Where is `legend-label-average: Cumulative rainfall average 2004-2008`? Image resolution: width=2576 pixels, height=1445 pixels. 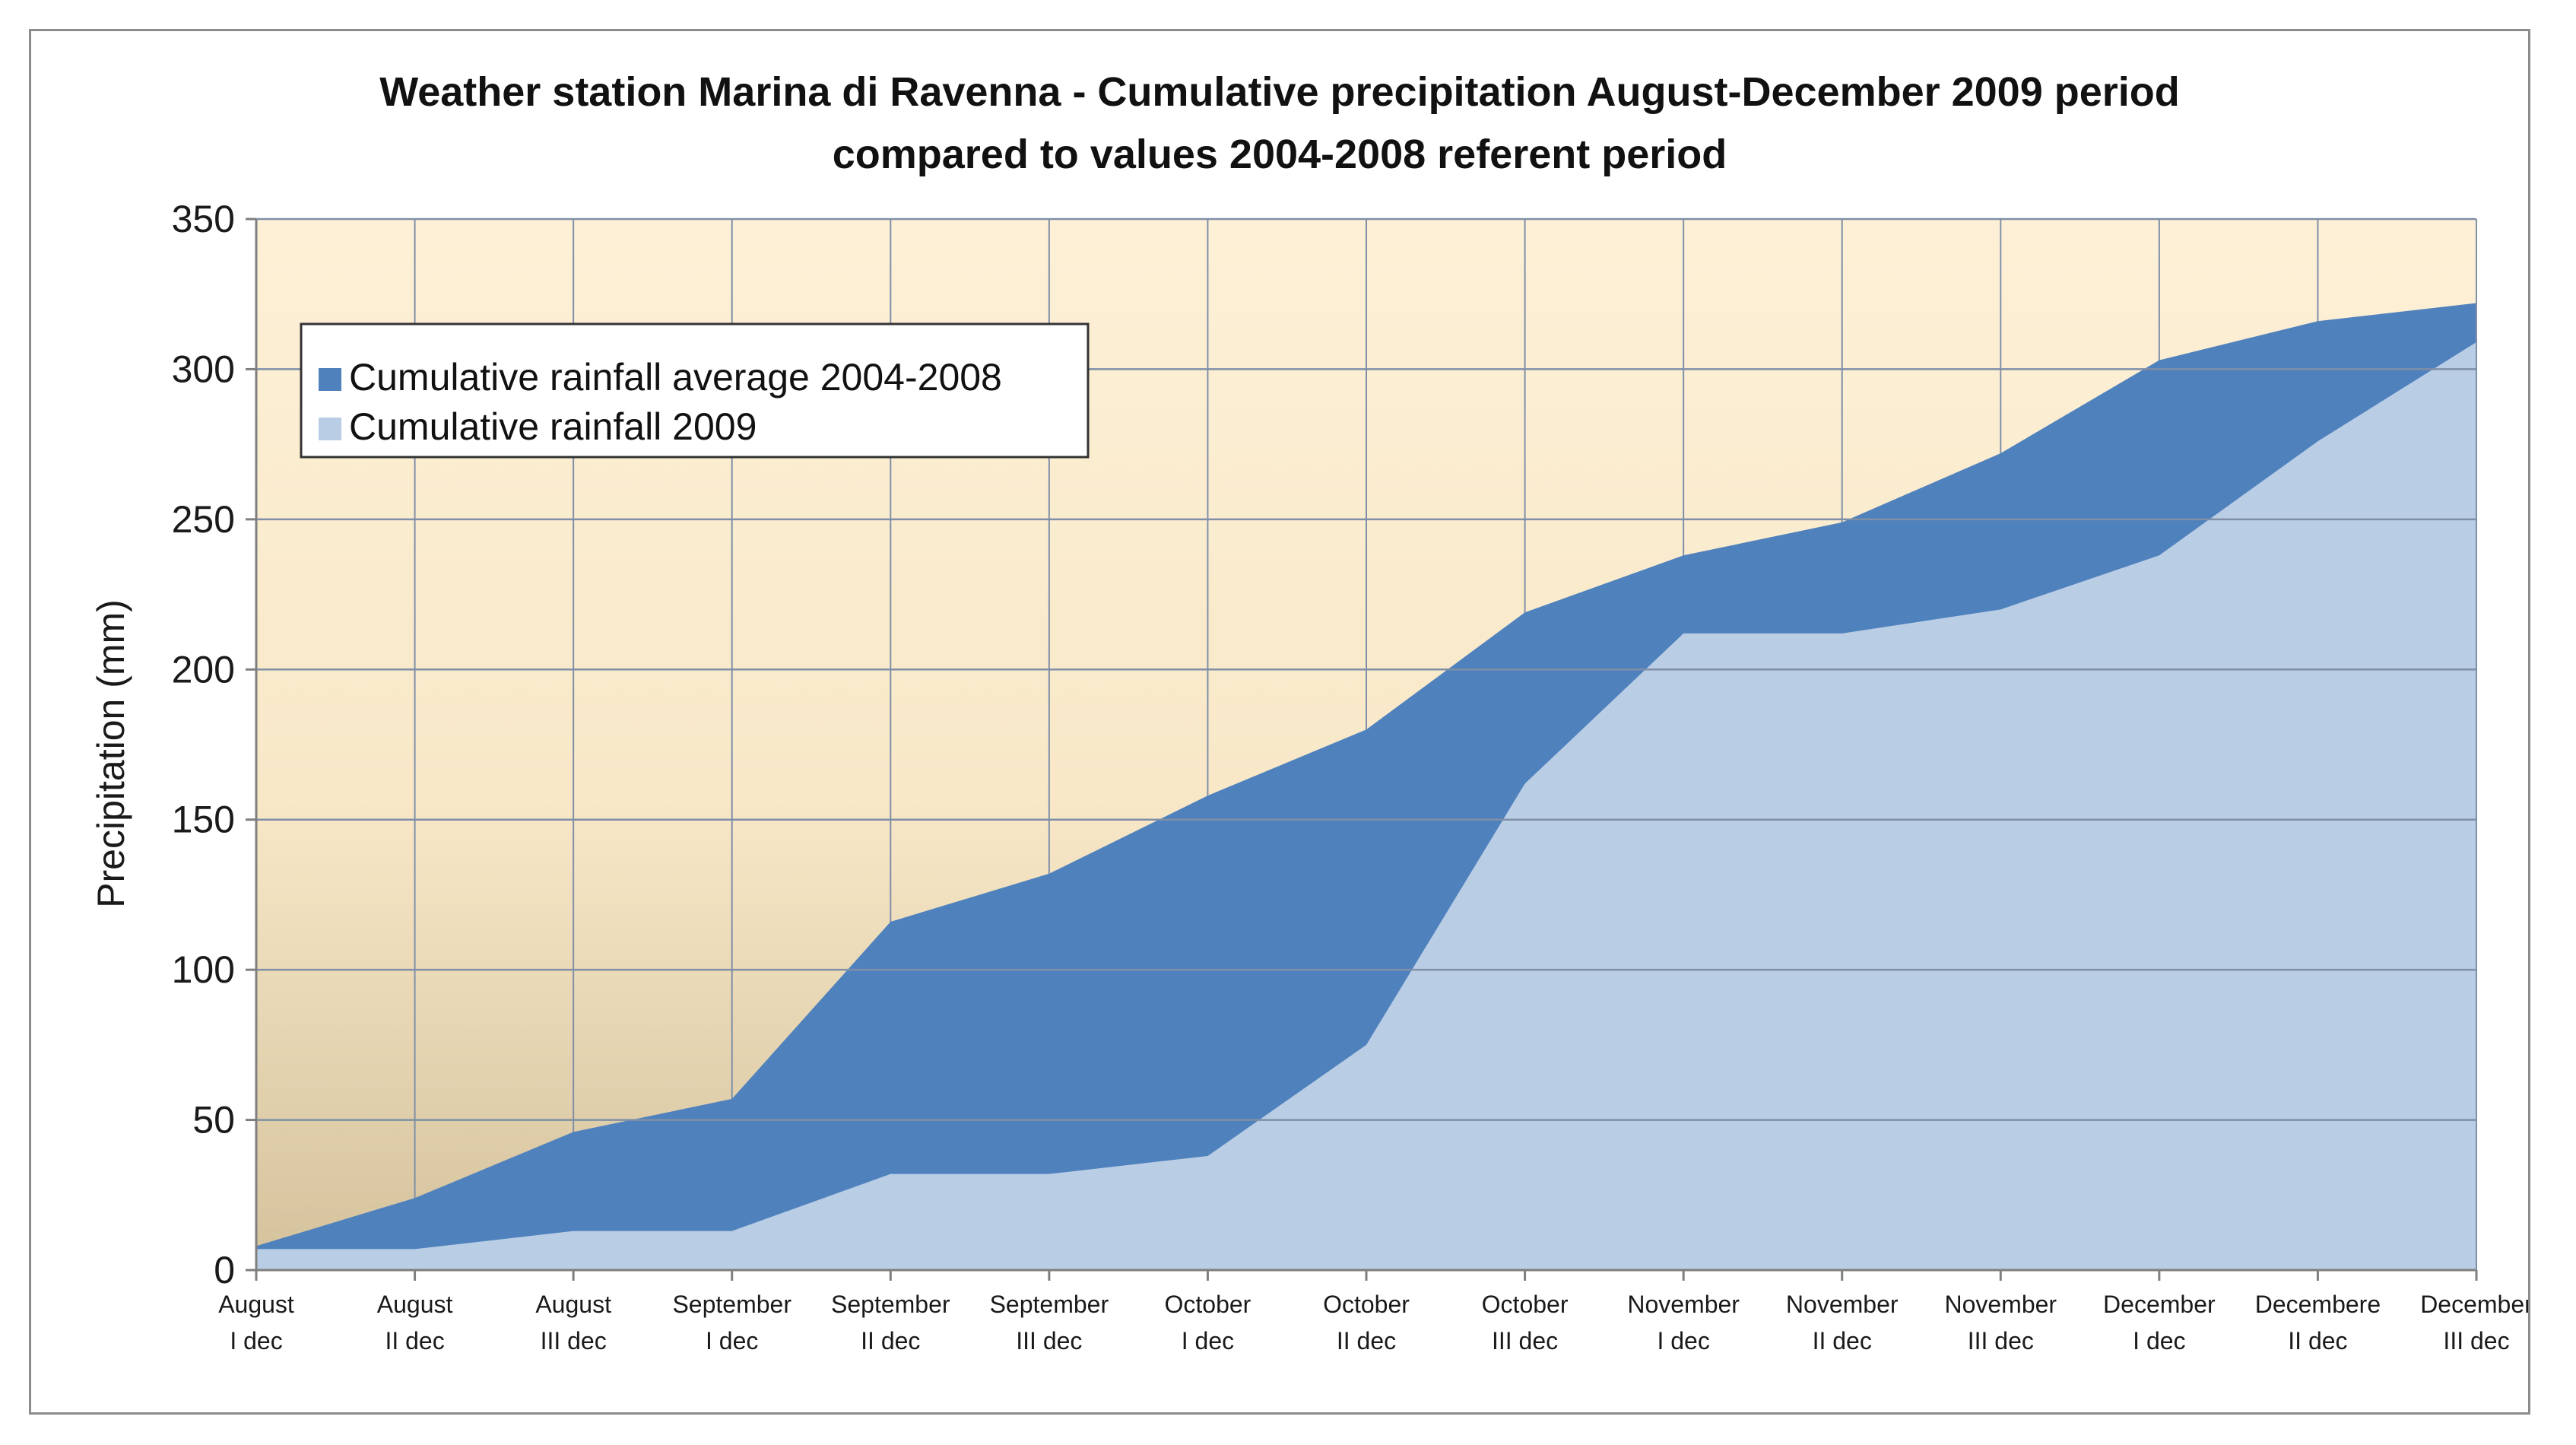
legend-label-average: Cumulative rainfall average 2004-2008 is located at coordinates (675, 377).